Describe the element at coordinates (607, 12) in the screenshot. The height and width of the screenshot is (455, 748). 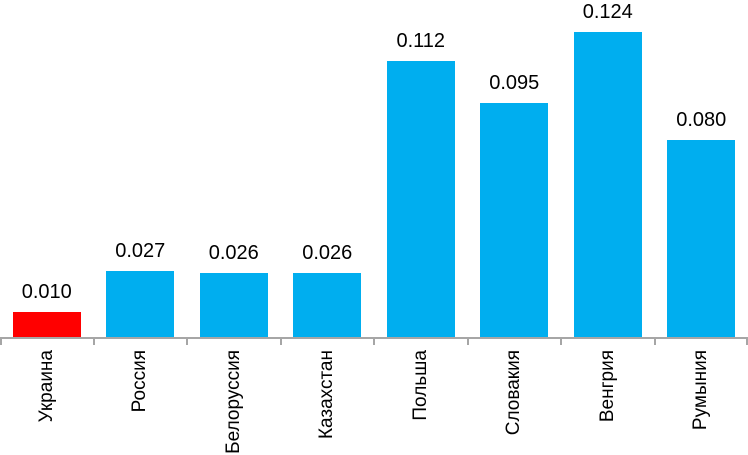
I see `bar-value-label: 0.124` at that location.